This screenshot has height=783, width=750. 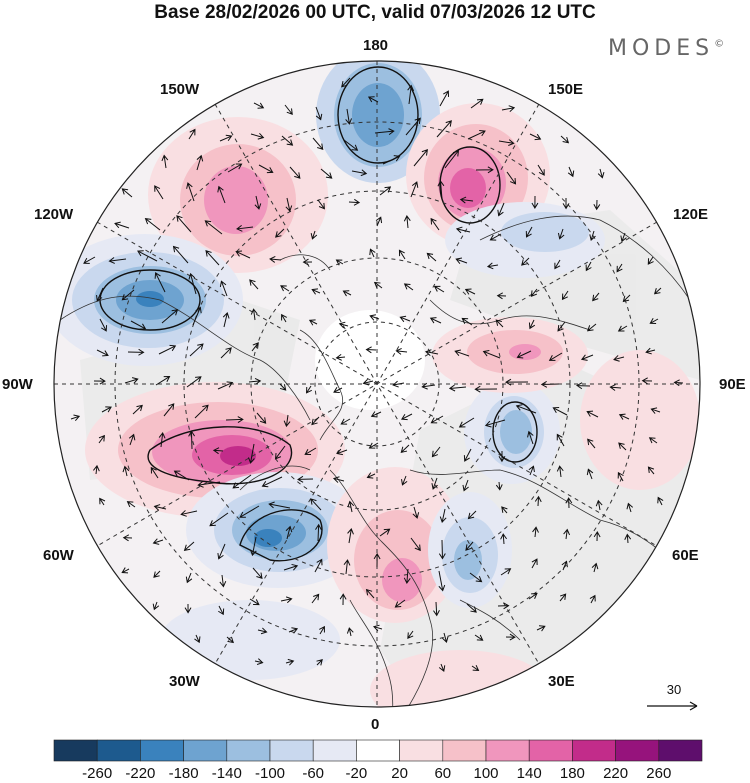 I want to click on anomaly-positive-110e, so click(x=510, y=355).